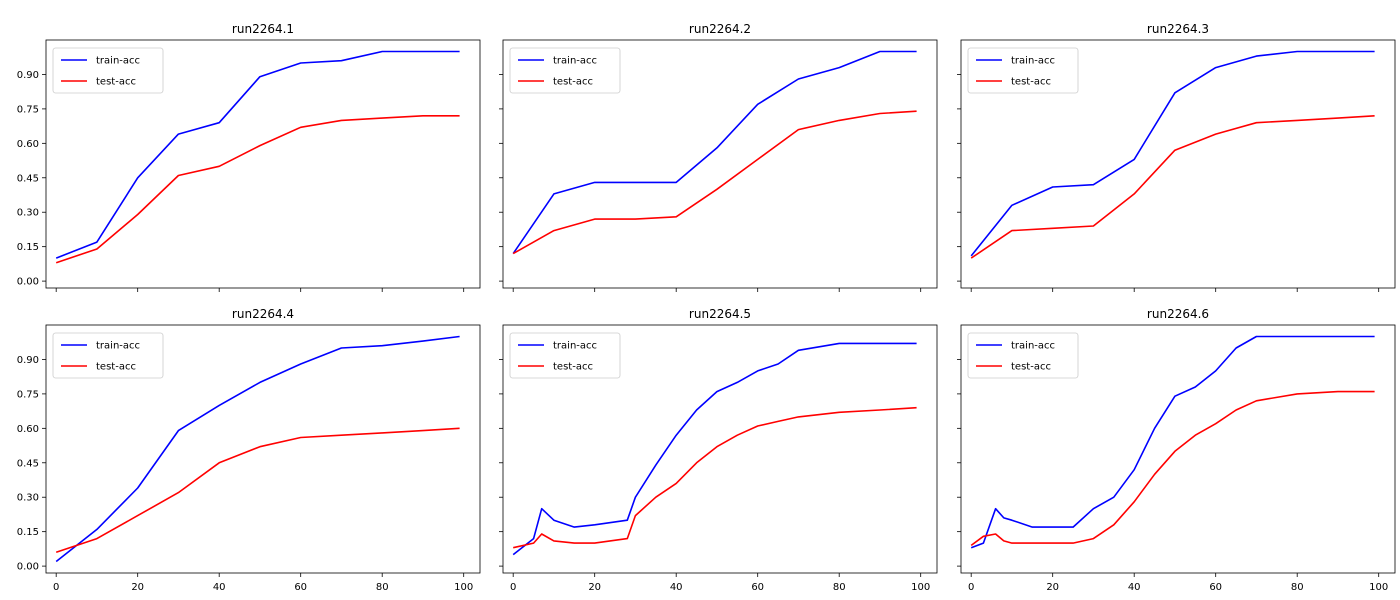 This screenshot has height=600, width=1400. Describe the element at coordinates (1178, 29) in the screenshot. I see `subplot-title: run2264.3` at that location.